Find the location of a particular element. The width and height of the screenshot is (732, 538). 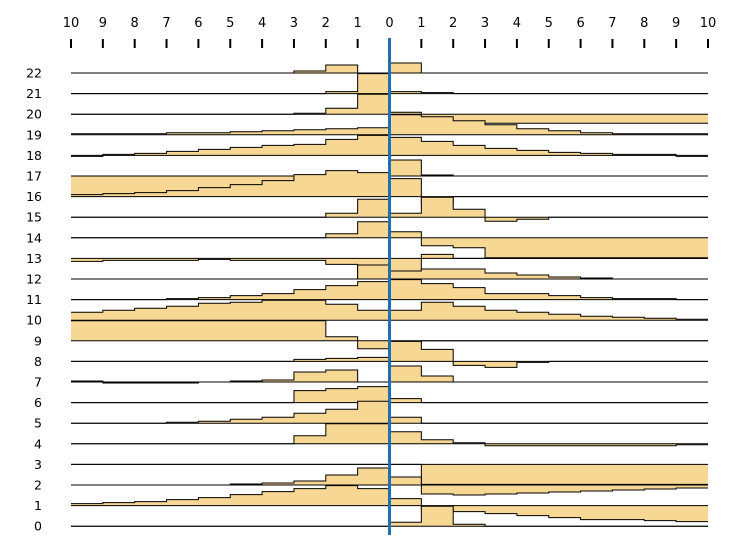

row-label: 14 is located at coordinates (34, 237).